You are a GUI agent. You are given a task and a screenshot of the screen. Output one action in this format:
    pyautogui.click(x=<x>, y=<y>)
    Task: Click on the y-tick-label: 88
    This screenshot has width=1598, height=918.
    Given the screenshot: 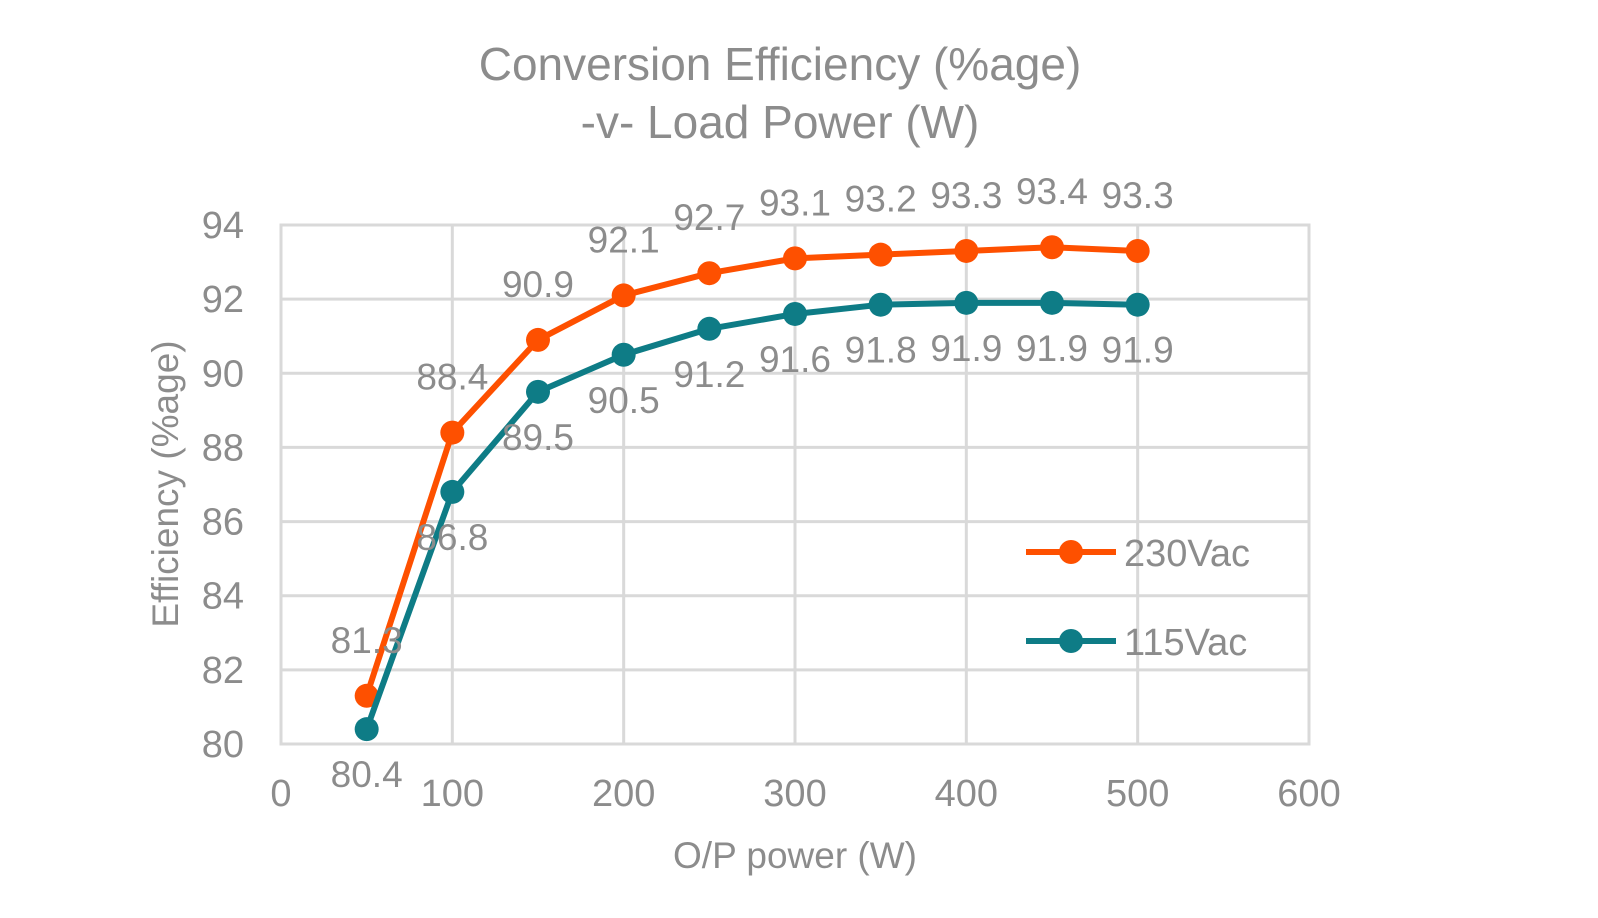 What is the action you would take?
    pyautogui.click(x=223, y=448)
    